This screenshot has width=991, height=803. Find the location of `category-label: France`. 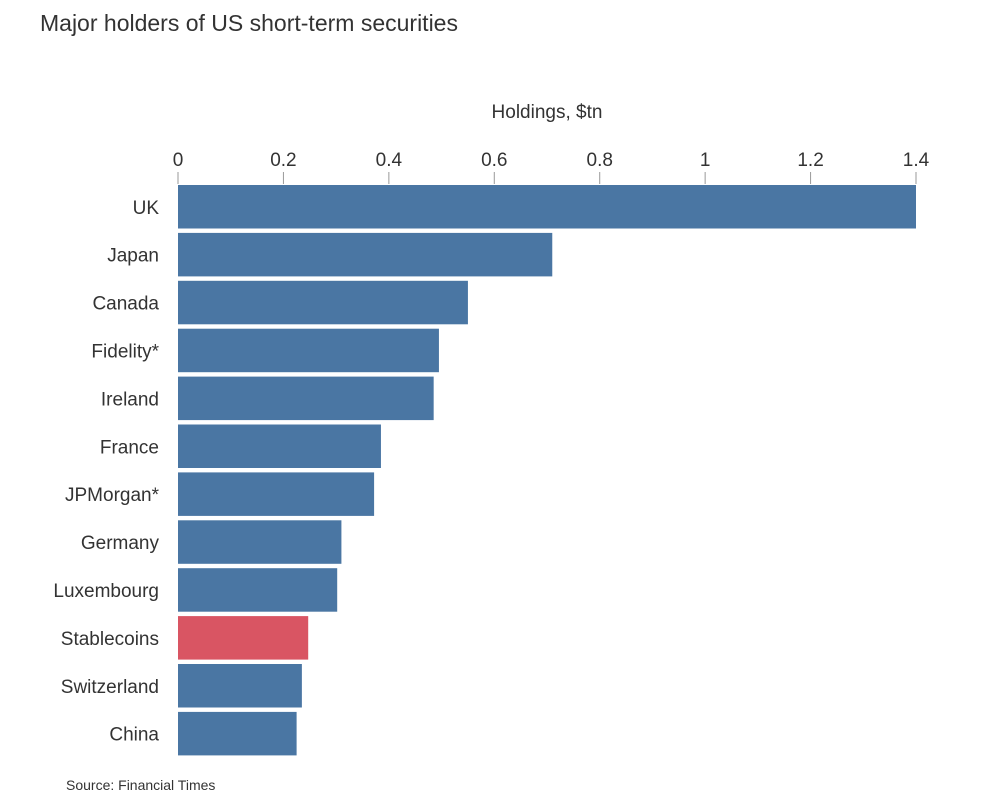

category-label: France is located at coordinates (129, 447).